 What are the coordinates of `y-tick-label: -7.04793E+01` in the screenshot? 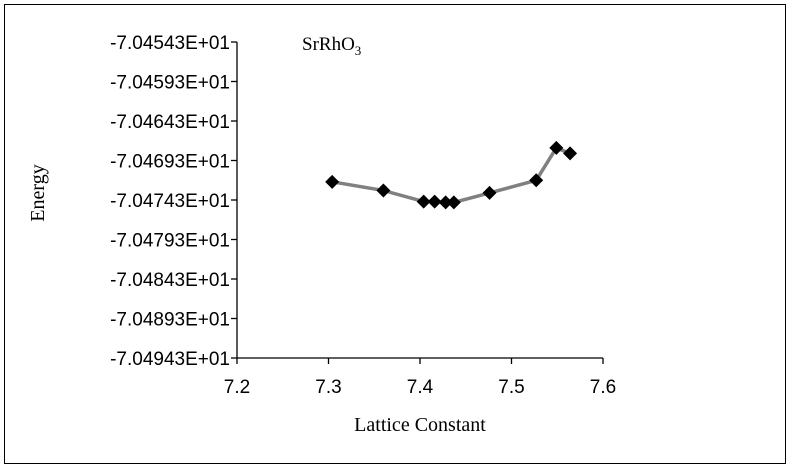 It's located at (170, 241).